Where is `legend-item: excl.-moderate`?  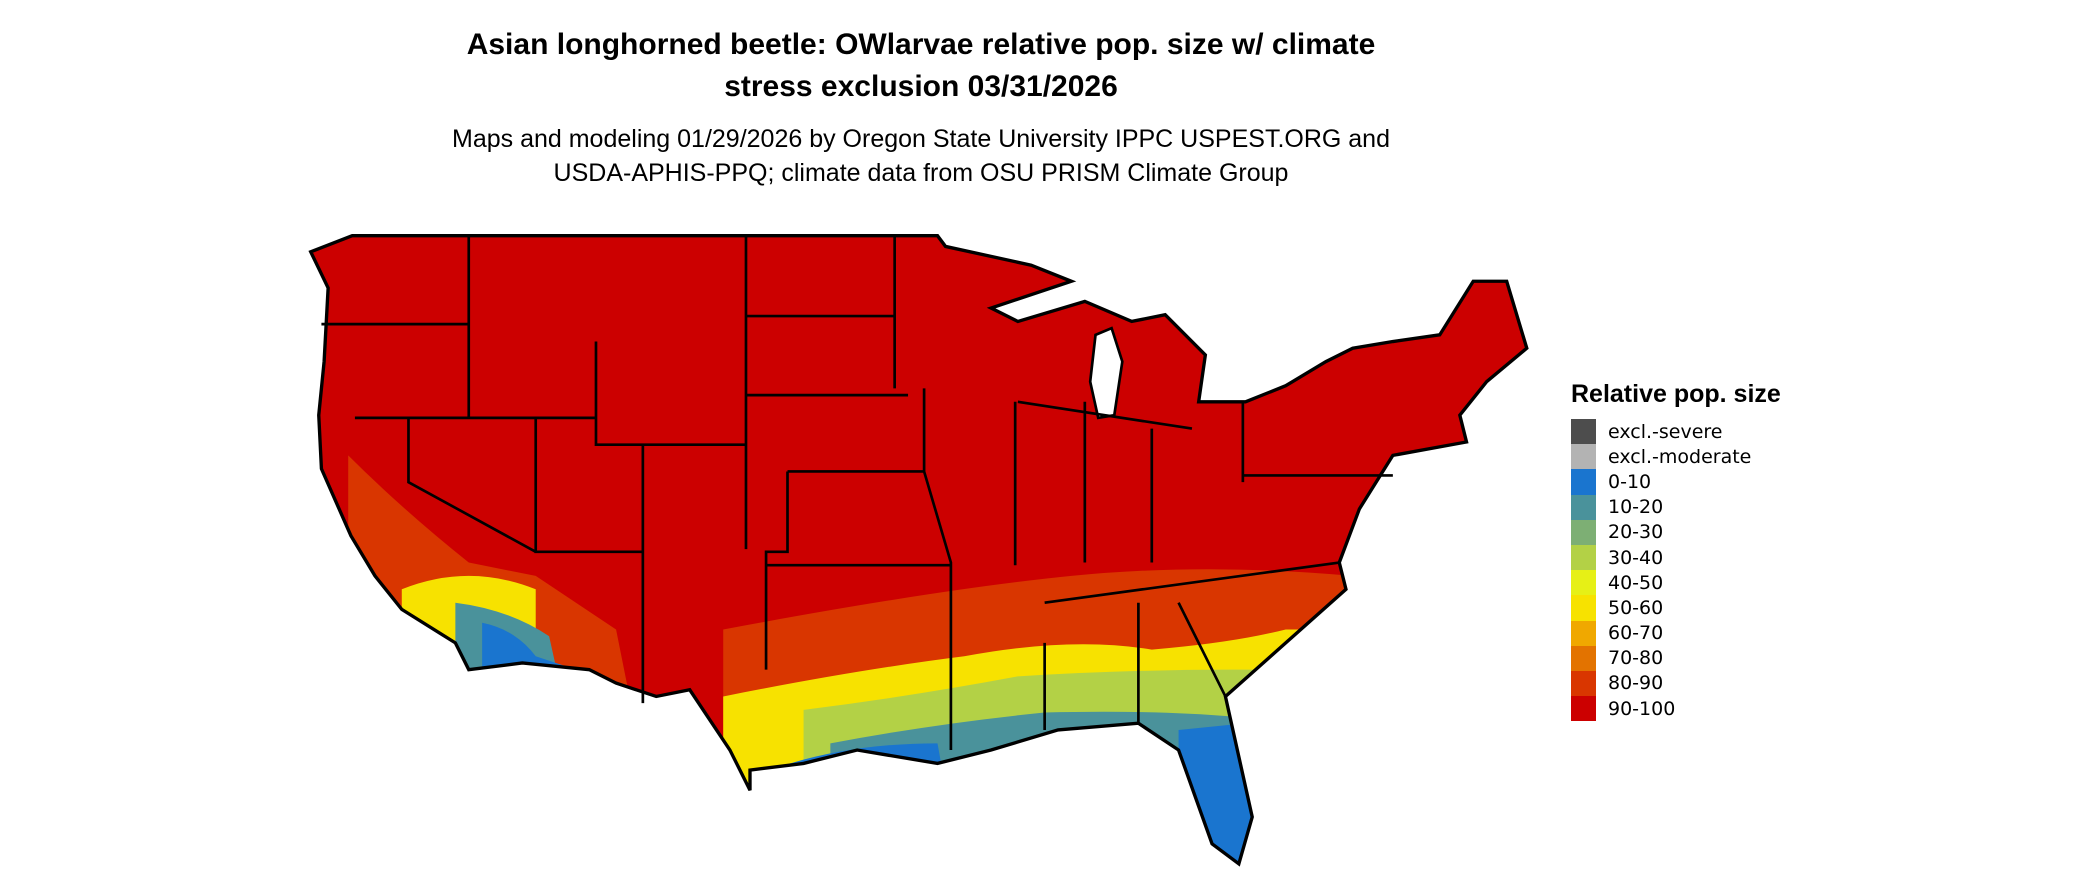 legend-item: excl.-moderate is located at coordinates (1676, 457).